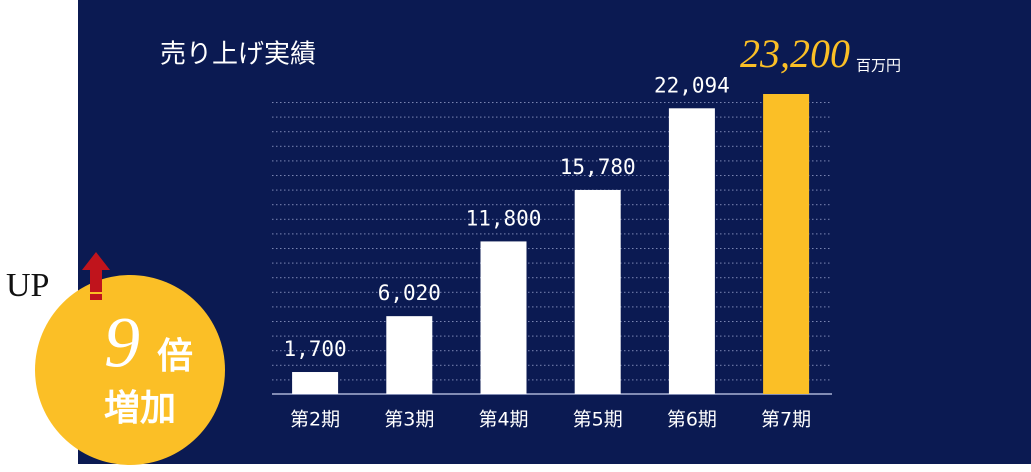 This screenshot has width=1031, height=472. I want to click on x-tick-label: 第7期, so click(786, 420).